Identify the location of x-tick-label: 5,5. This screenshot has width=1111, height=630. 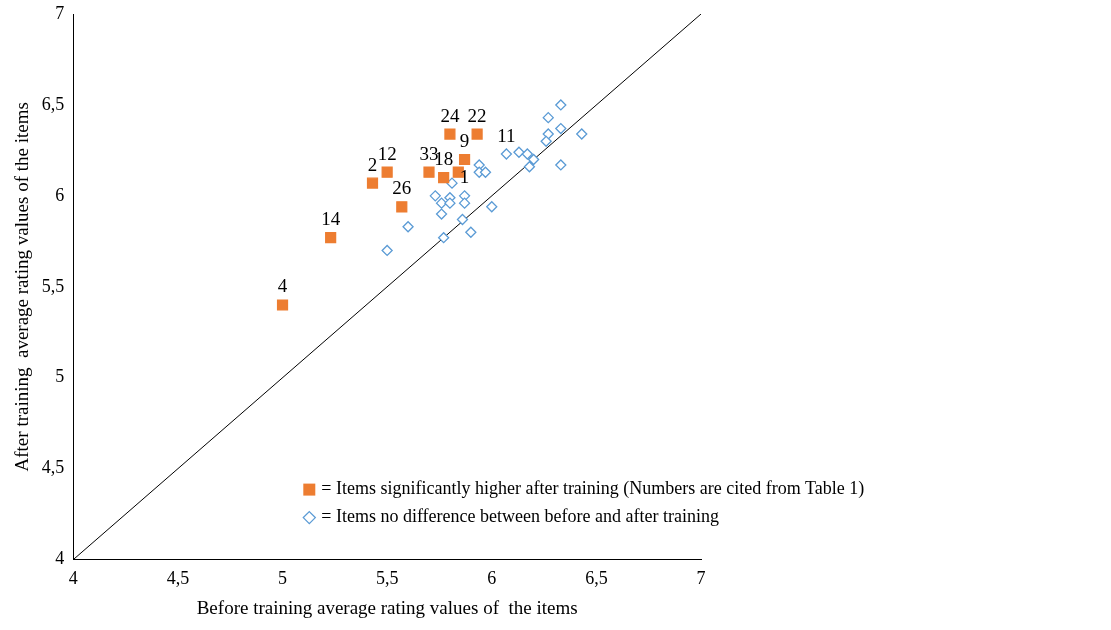
(387, 578).